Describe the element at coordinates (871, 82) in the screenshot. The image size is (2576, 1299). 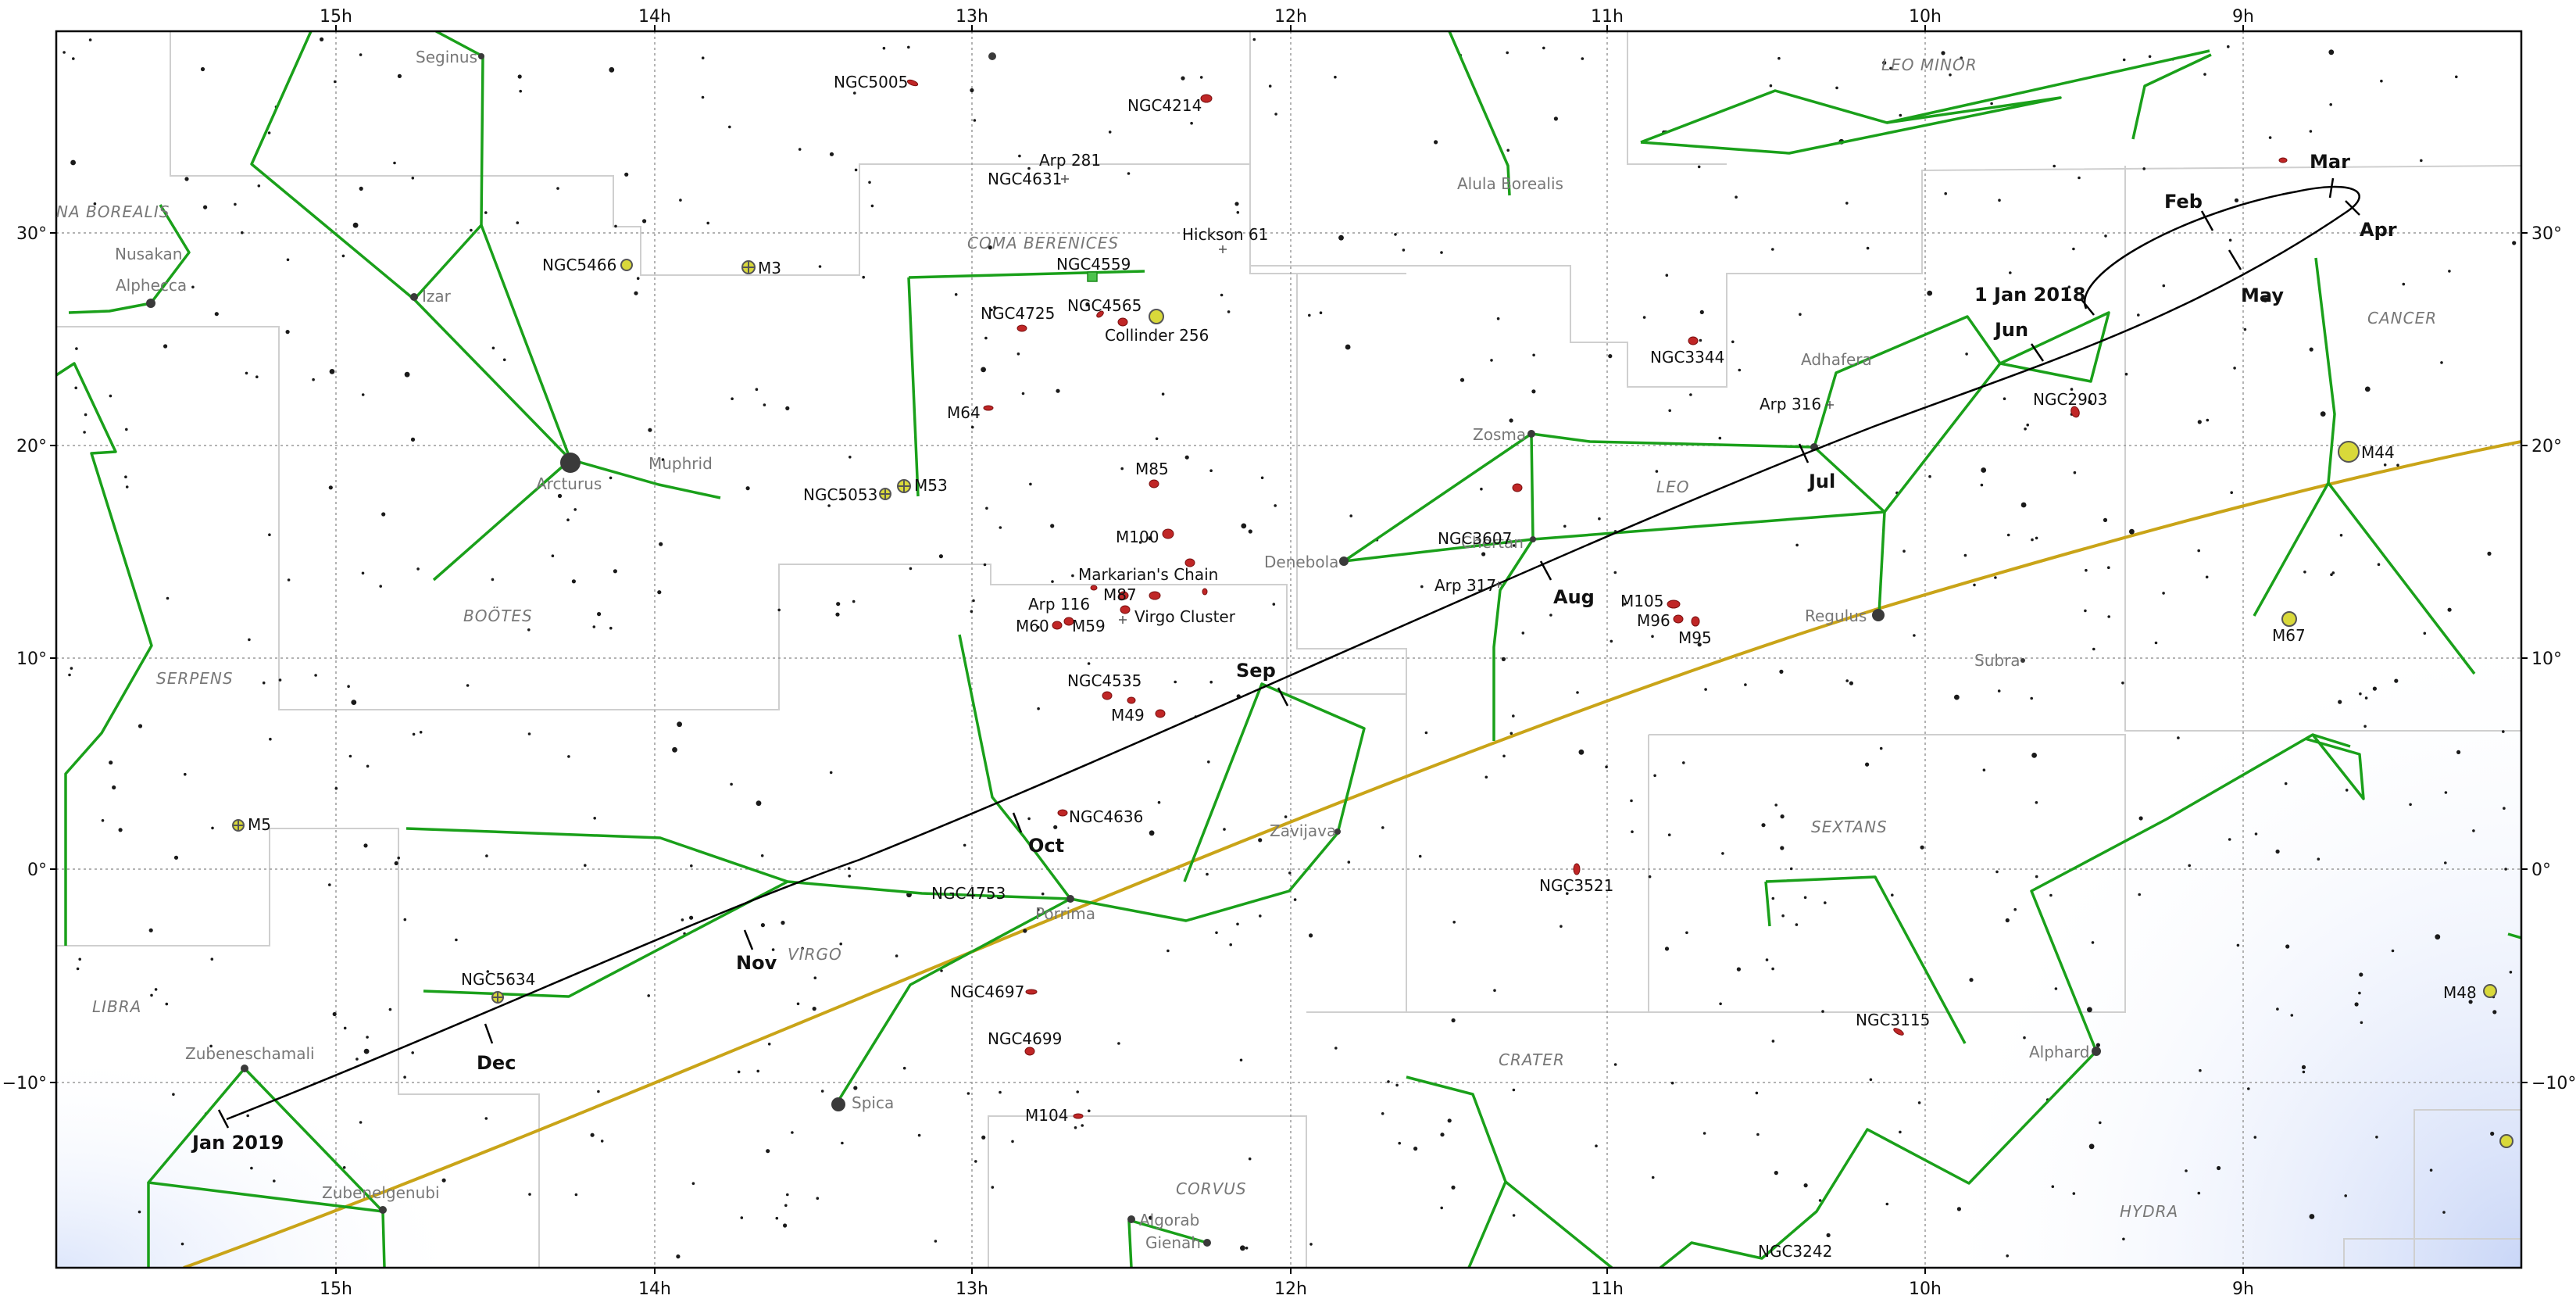
I see `dso-label-ngc5005: NGC5005` at that location.